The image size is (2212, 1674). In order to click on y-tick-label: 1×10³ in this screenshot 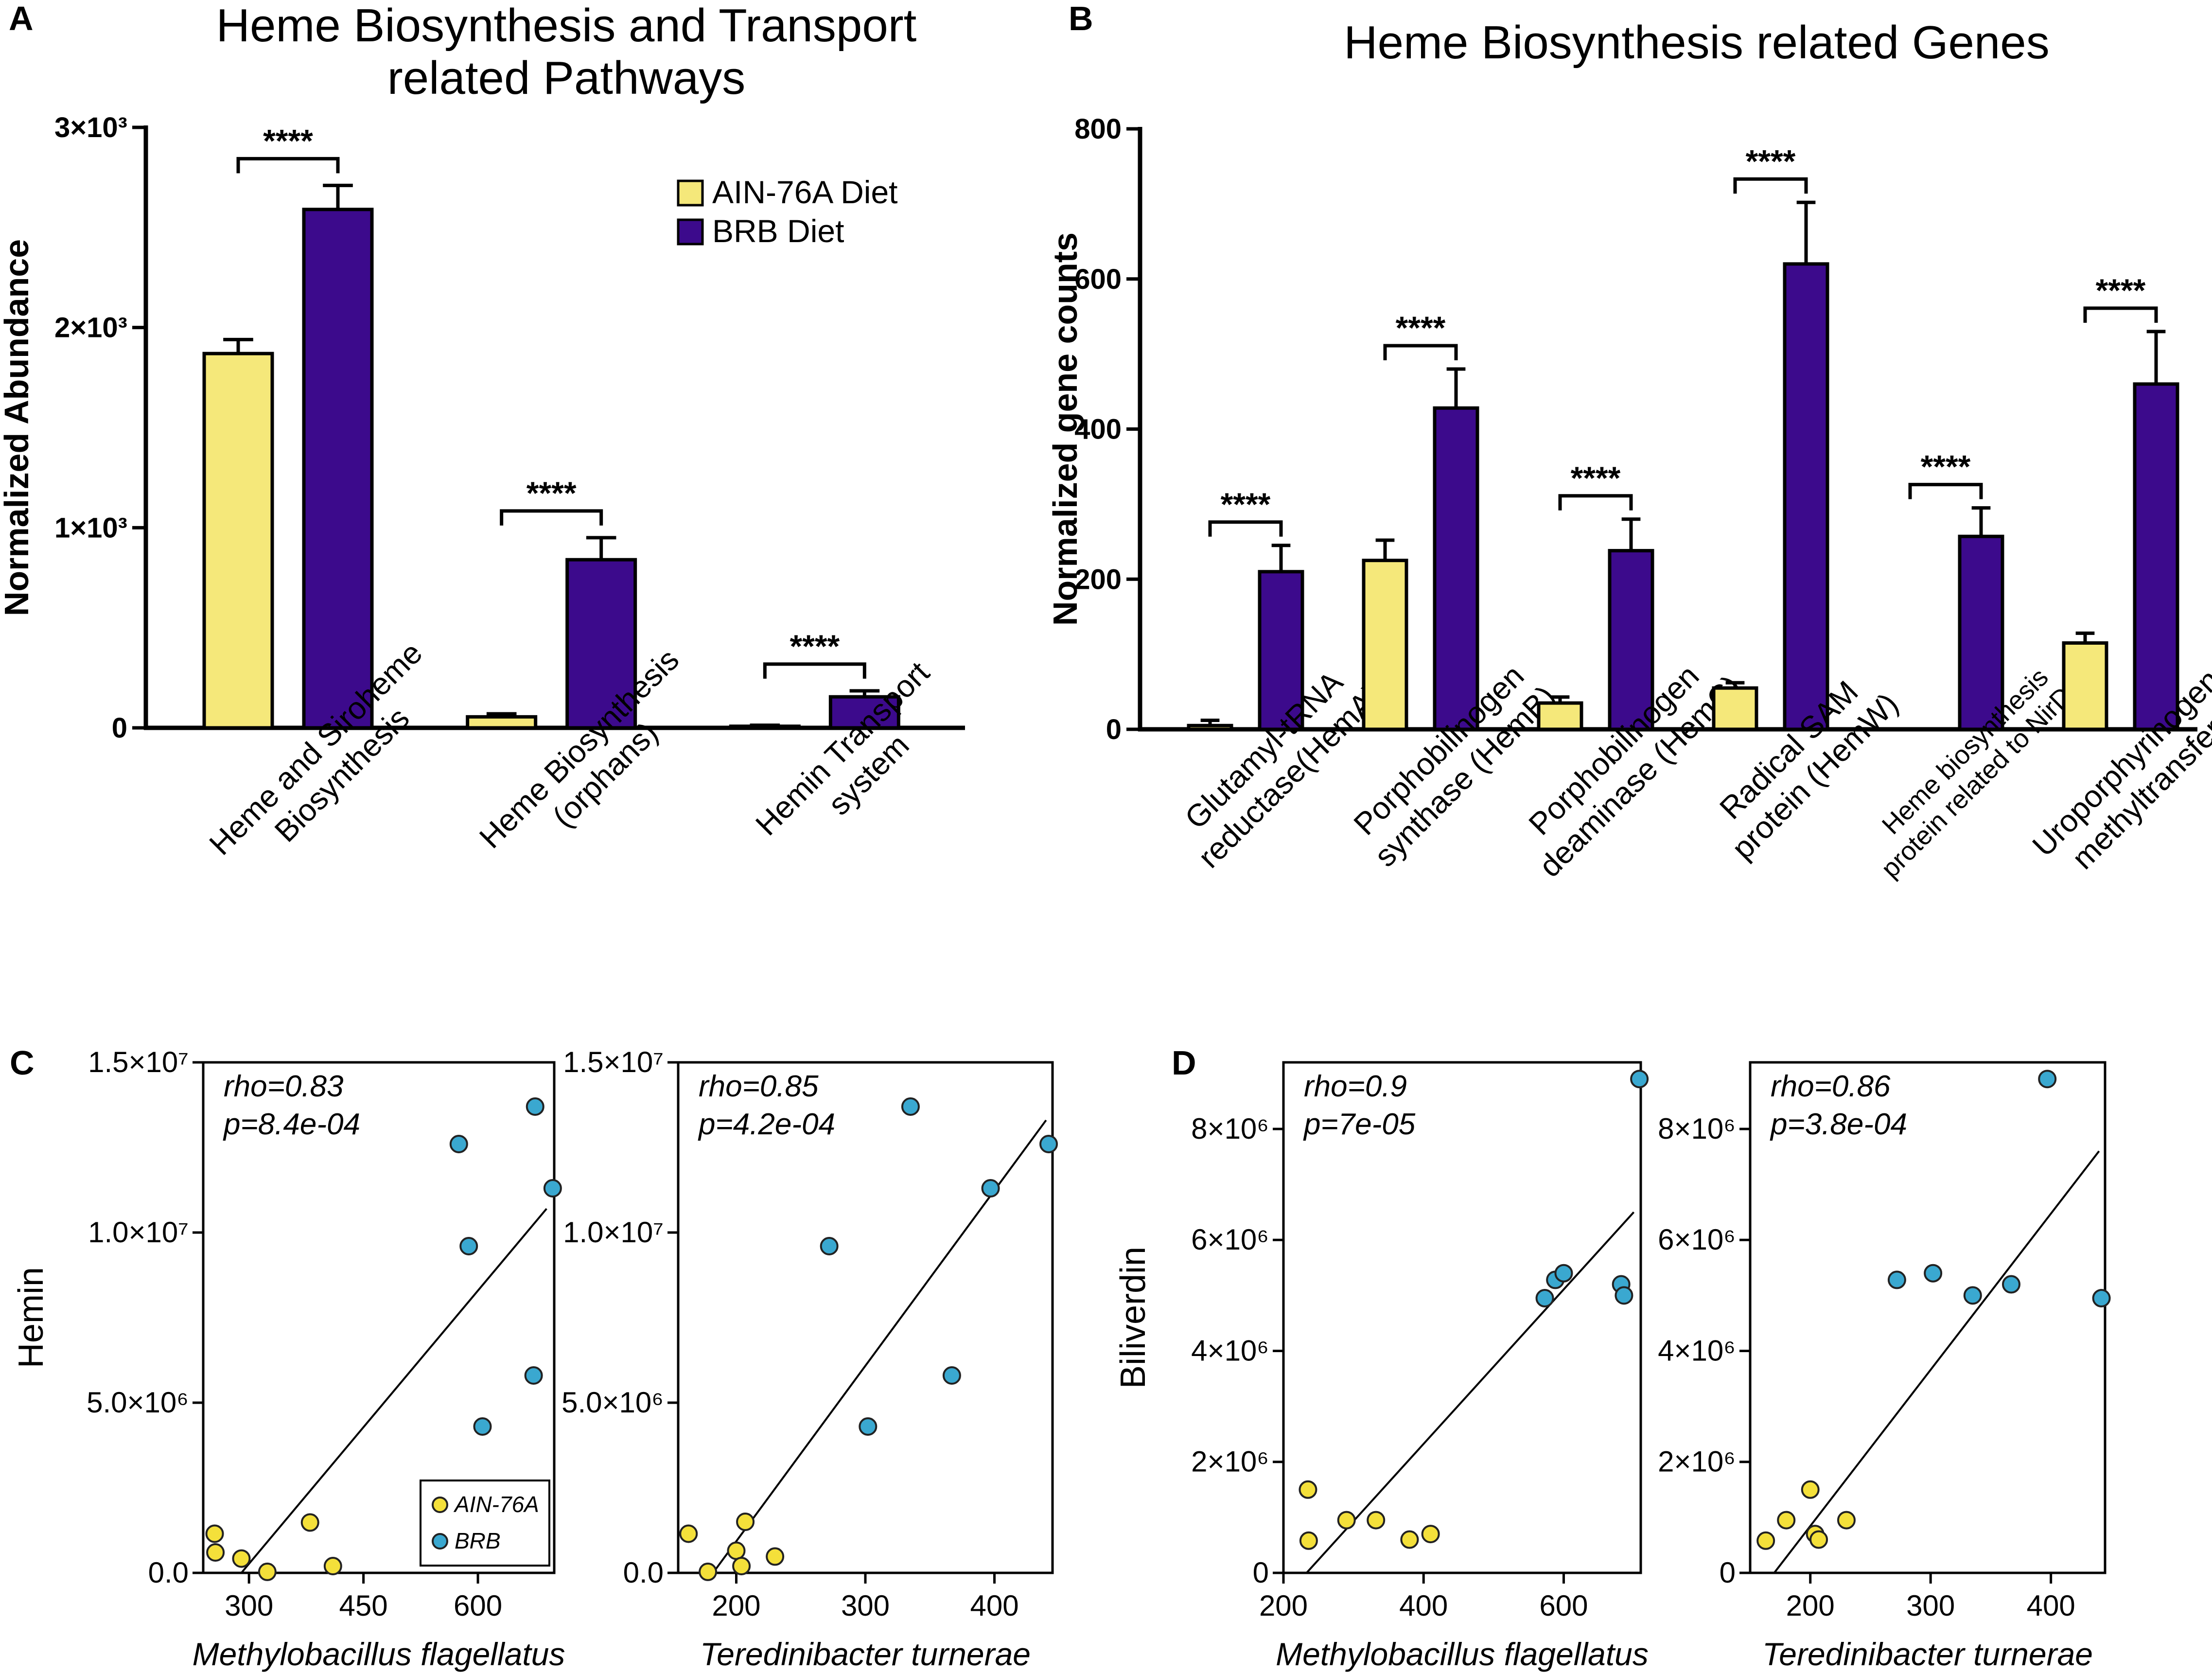, I will do `click(90, 528)`.